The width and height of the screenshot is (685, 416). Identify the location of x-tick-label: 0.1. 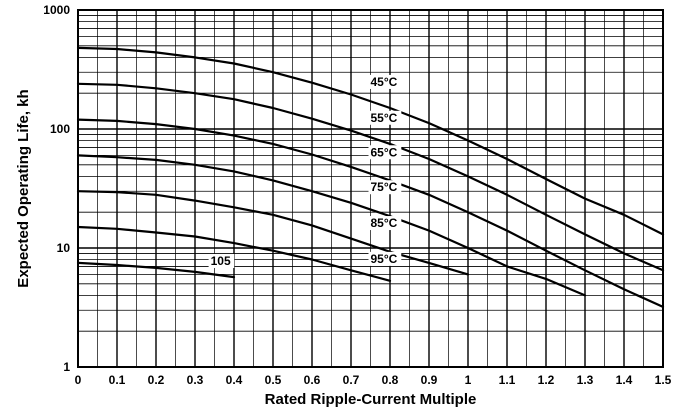
(117, 380).